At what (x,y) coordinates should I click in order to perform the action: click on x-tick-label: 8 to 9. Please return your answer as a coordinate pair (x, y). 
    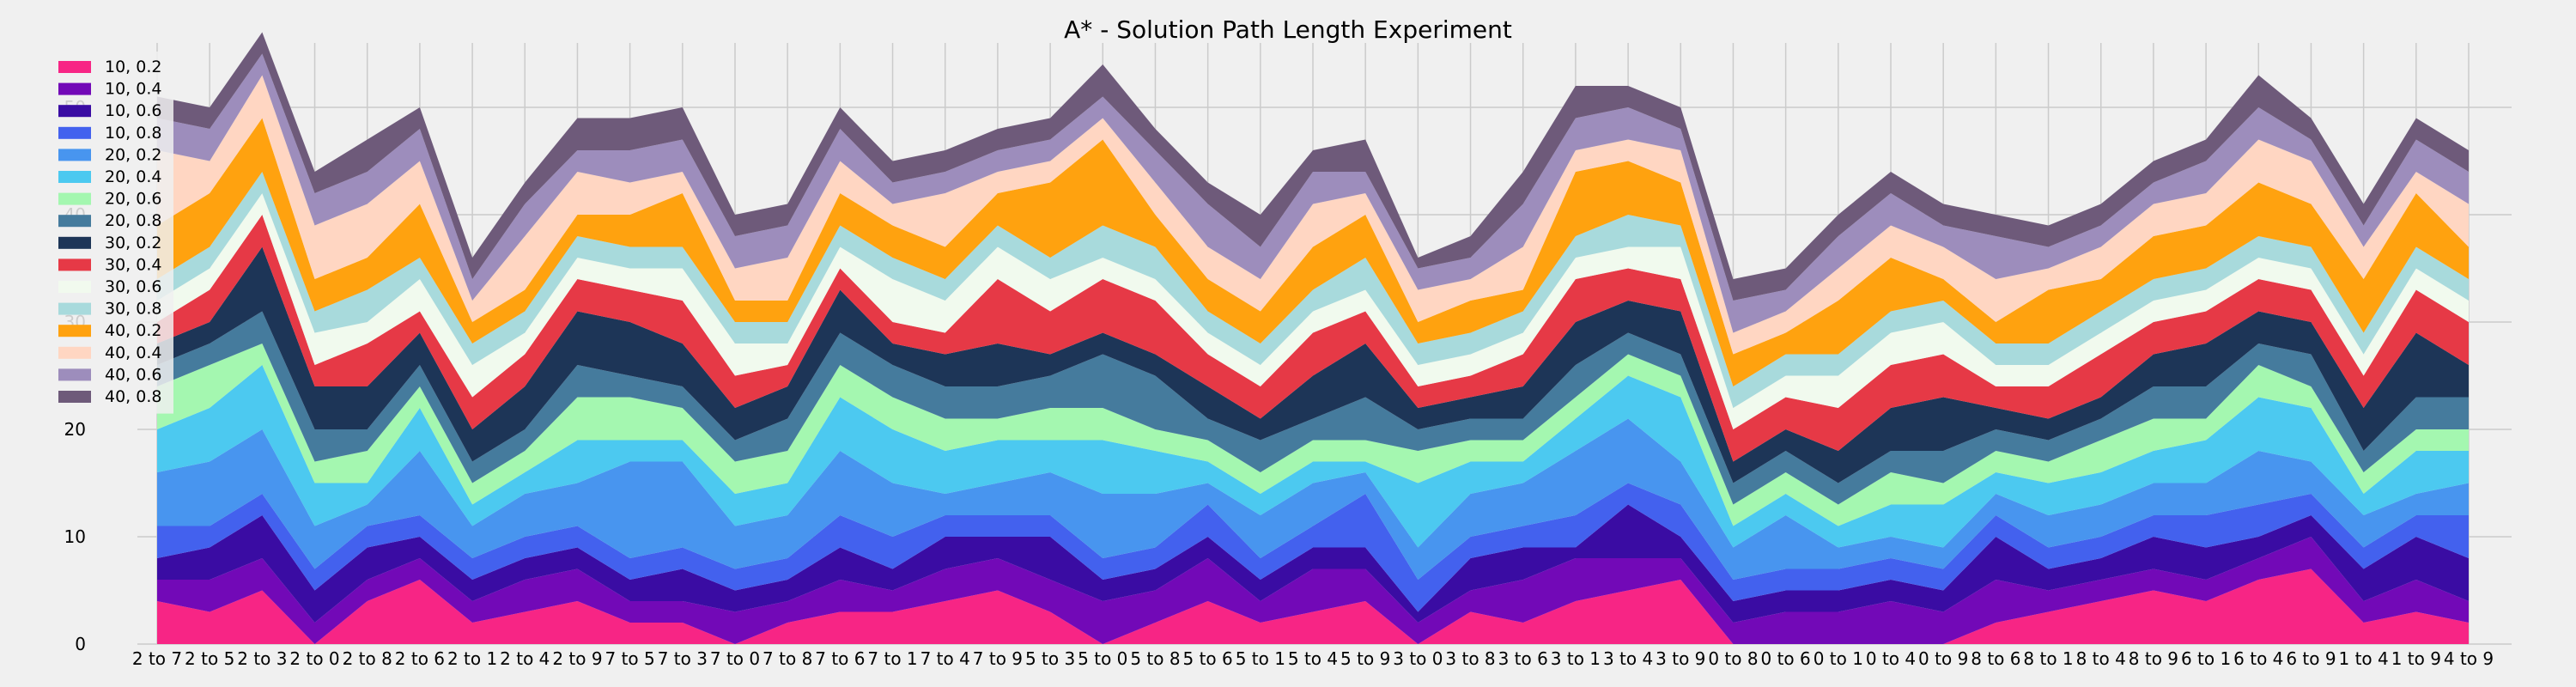
    Looking at the image, I should click on (2153, 658).